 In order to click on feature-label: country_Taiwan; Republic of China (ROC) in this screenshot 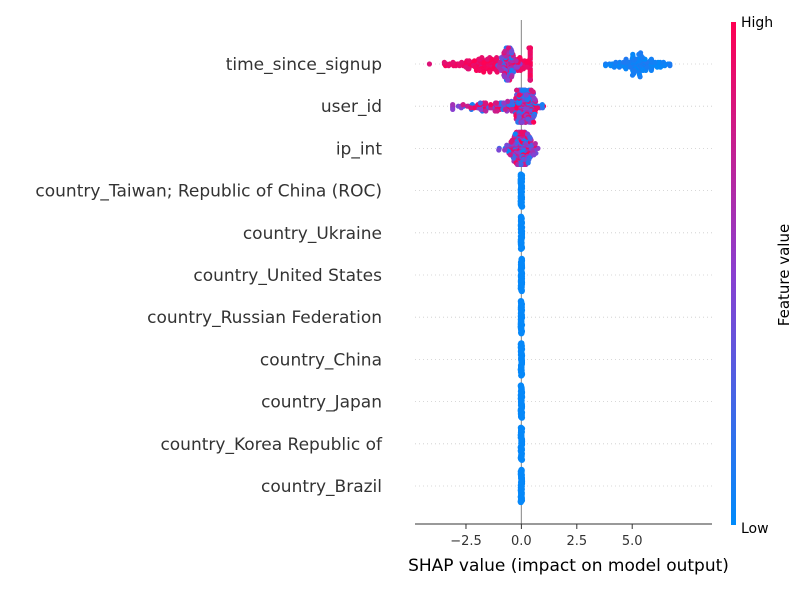, I will do `click(208, 192)`.